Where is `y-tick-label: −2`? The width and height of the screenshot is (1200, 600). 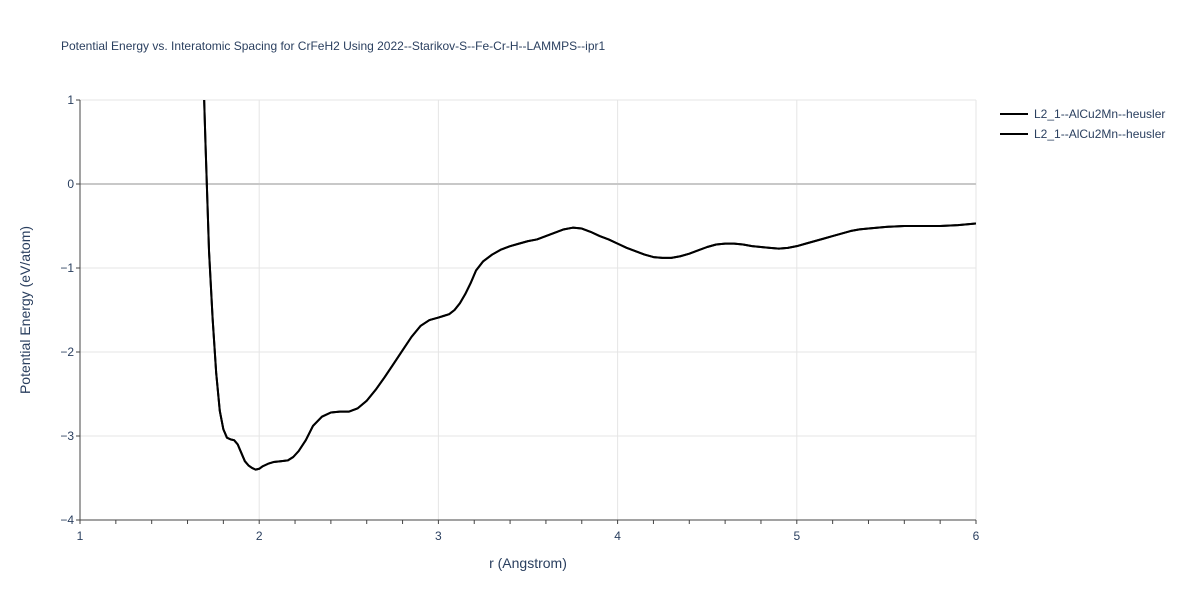
y-tick-label: −2 is located at coordinates (67, 352).